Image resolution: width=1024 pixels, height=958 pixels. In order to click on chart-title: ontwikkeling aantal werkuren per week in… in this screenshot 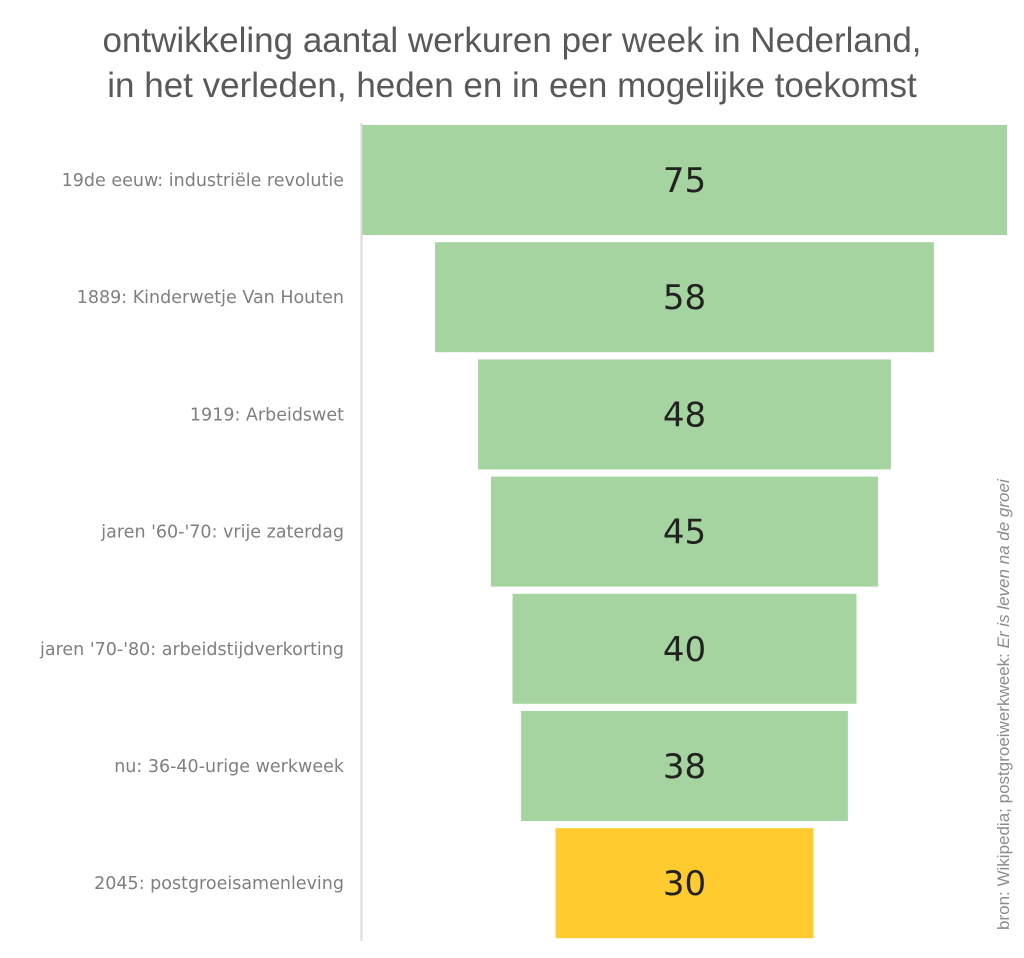, I will do `click(512, 63)`.